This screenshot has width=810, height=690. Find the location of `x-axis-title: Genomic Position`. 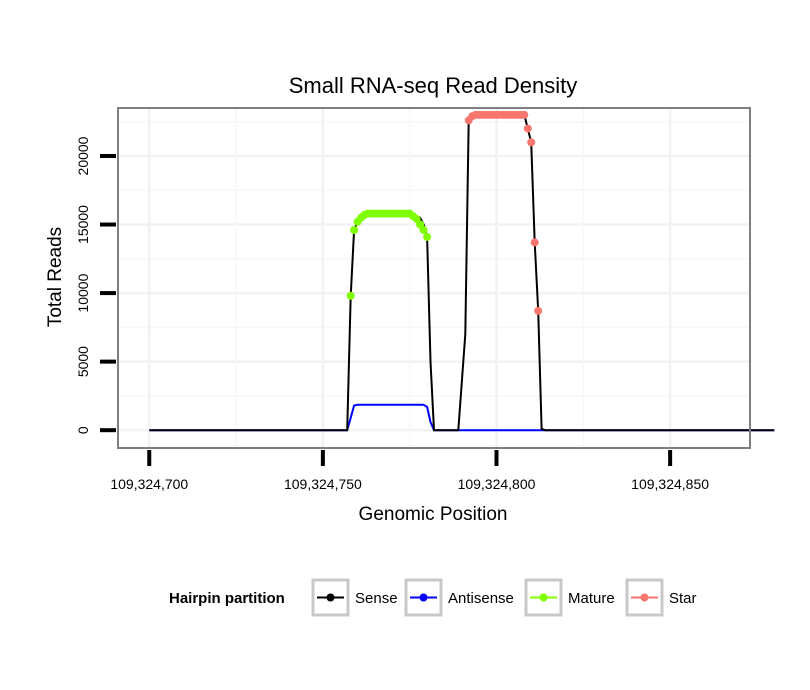

x-axis-title: Genomic Position is located at coordinates (433, 514).